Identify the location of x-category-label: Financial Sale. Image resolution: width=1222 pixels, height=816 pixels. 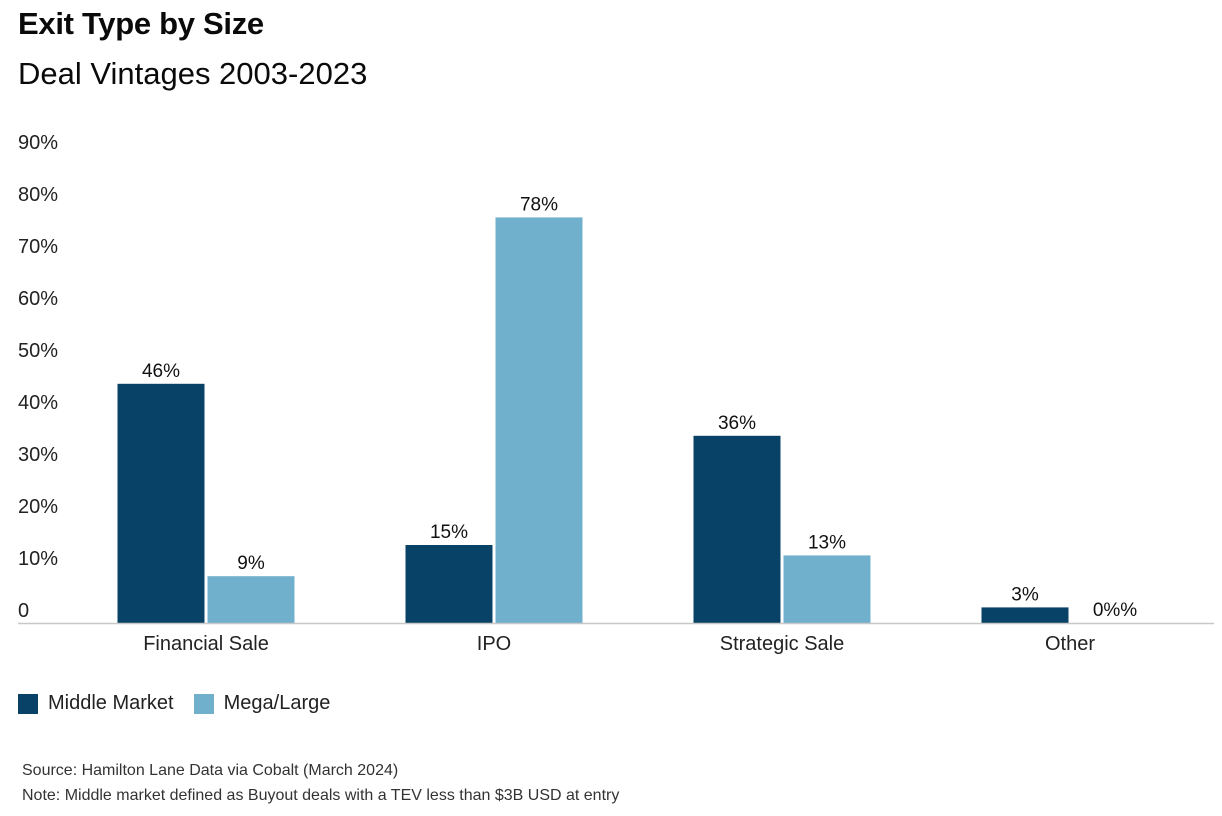
(206, 644).